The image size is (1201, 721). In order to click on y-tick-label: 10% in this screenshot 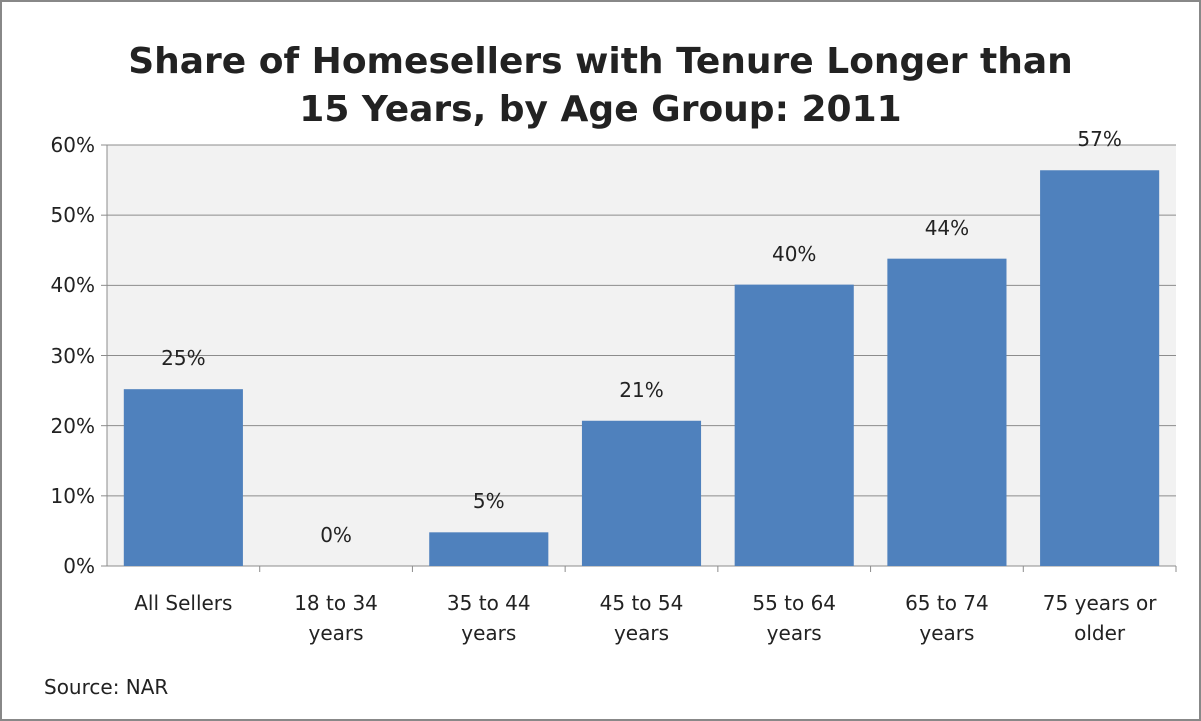, I will do `click(72, 495)`.